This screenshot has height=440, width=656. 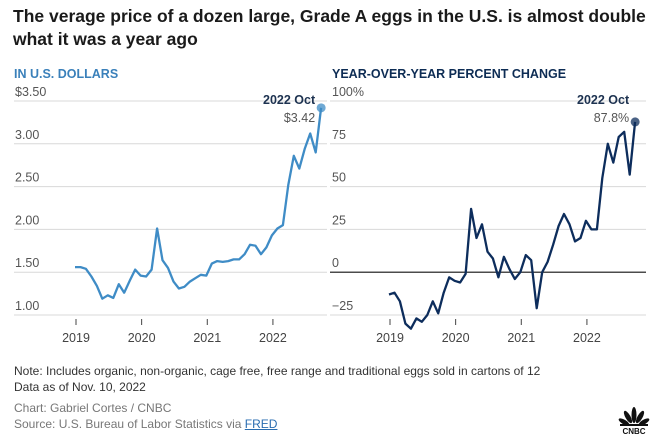 What do you see at coordinates (339, 135) in the screenshot?
I see `y-tick-label: 75` at bounding box center [339, 135].